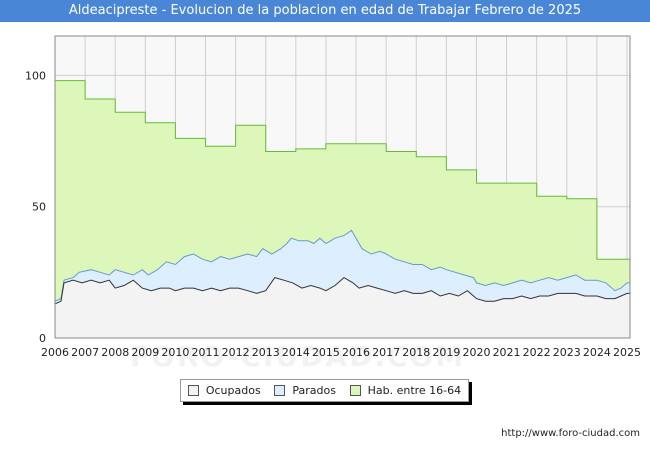 Image resolution: width=650 pixels, height=450 pixels. Describe the element at coordinates (314, 390) in the screenshot. I see `legend-label-parados: Parados` at that location.